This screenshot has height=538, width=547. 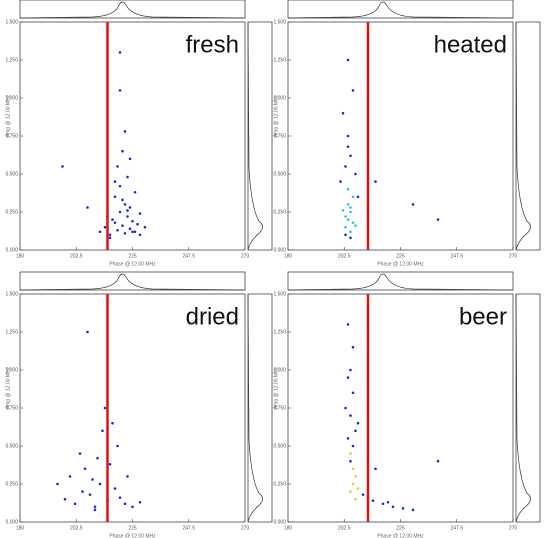 What do you see at coordinates (188, 528) in the screenshot?
I see `x-tick-label: 247.5` at bounding box center [188, 528].